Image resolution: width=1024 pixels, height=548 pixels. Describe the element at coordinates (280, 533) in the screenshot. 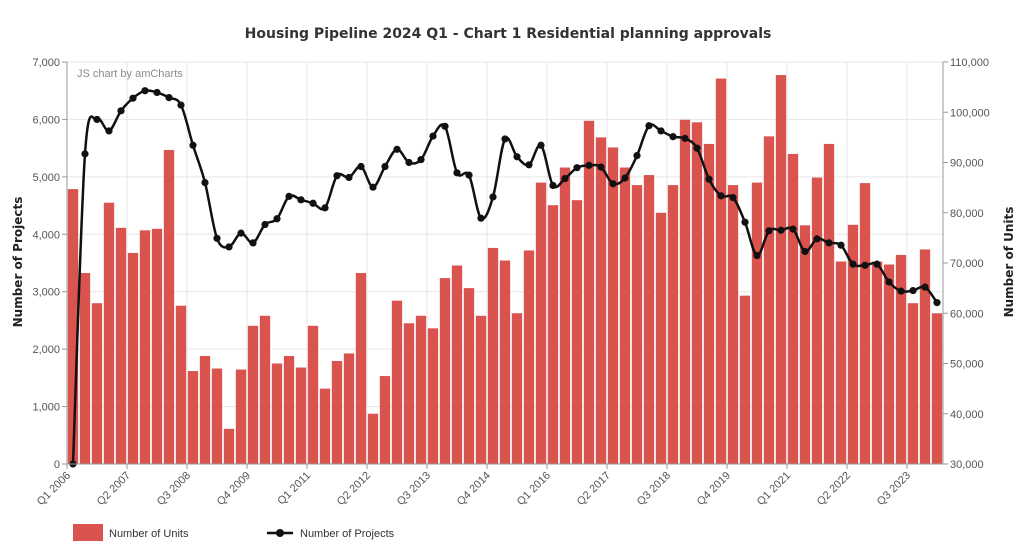

I see `legend-projects-marker` at that location.